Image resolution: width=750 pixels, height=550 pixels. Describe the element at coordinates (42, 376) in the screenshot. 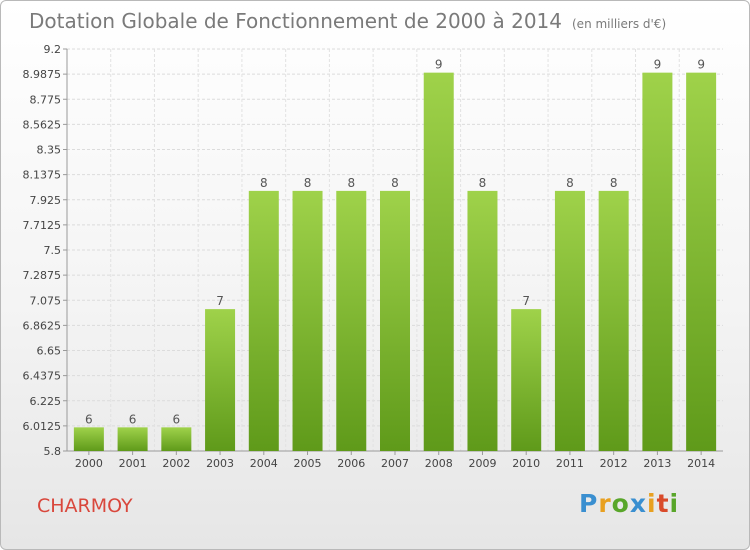

I see `y-tick-label: 6.4375` at that location.